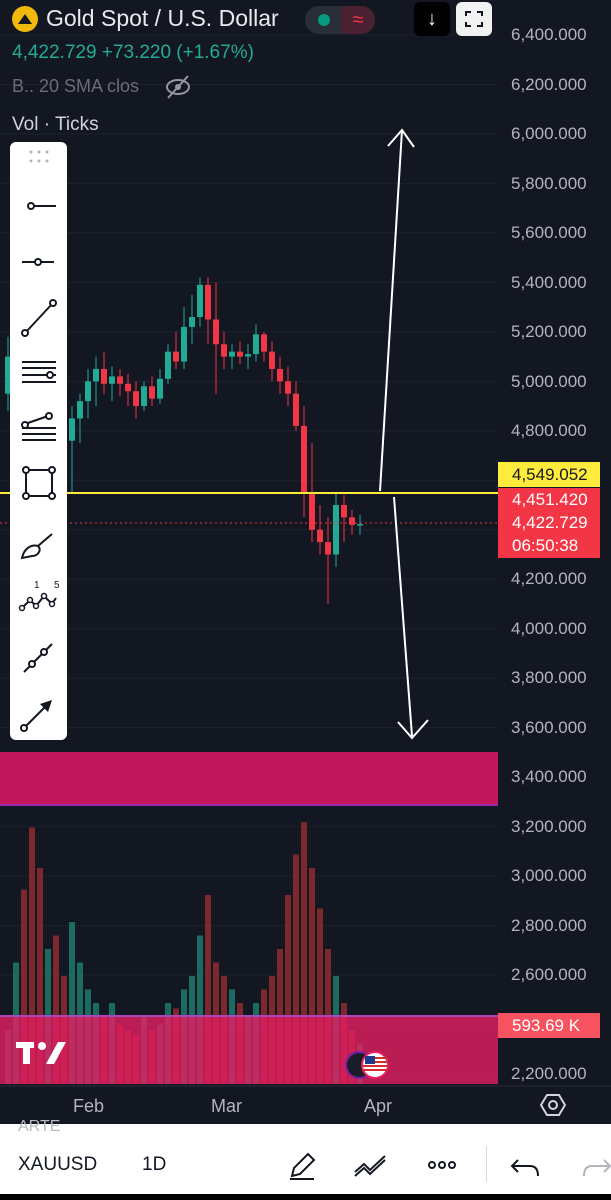 Image resolution: width=611 pixels, height=1200 pixels. What do you see at coordinates (486, 1164) in the screenshot?
I see `toolbar-separator` at bounding box center [486, 1164].